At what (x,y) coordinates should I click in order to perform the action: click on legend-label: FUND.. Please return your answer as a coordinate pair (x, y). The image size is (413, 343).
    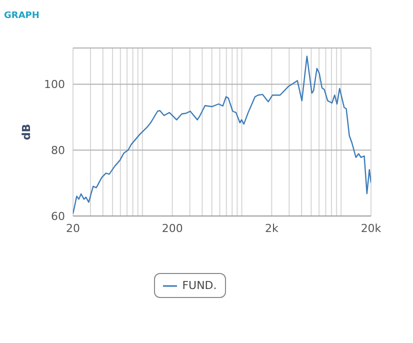
    Looking at the image, I should click on (199, 285).